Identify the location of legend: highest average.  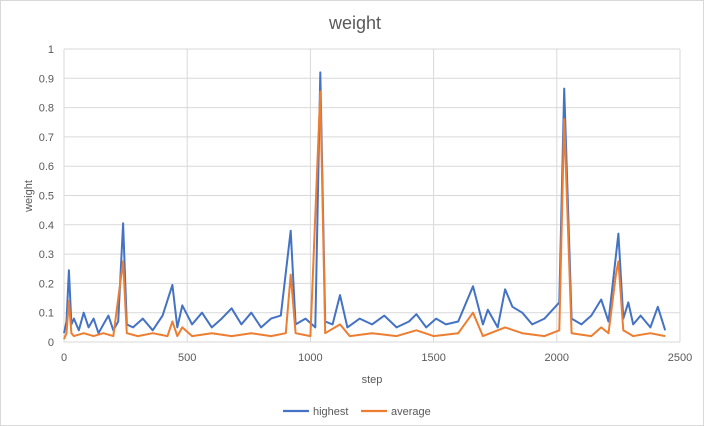
(357, 412).